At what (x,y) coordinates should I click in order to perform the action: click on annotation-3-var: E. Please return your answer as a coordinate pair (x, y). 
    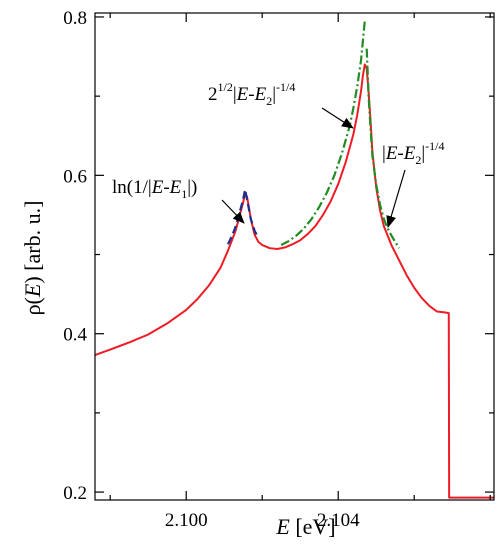
    Looking at the image, I should click on (391, 153).